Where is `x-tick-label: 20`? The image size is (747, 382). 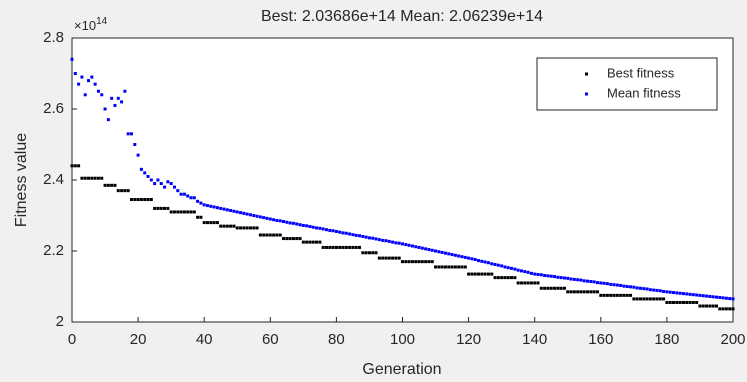 x-tick-label: 20 is located at coordinates (138, 339).